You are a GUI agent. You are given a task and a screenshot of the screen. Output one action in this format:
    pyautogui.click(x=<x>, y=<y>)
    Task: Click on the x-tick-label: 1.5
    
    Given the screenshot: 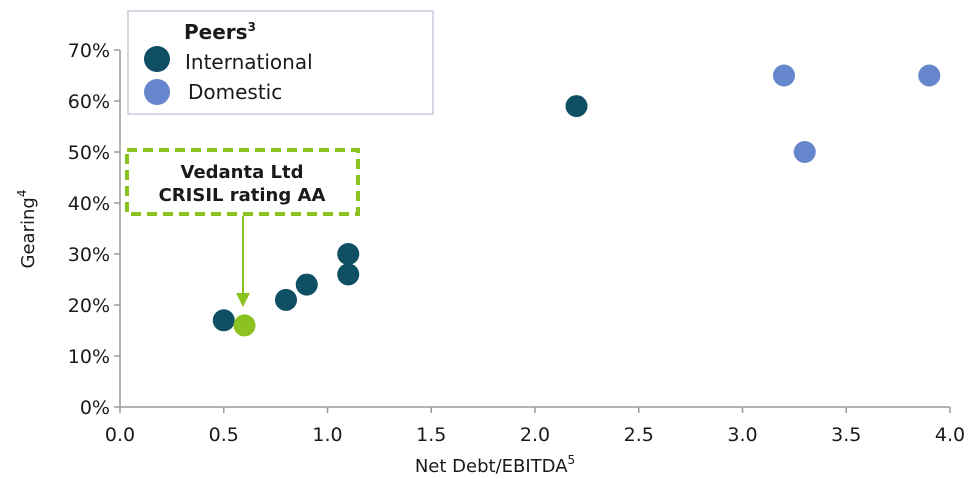 What is the action you would take?
    pyautogui.click(x=431, y=435)
    